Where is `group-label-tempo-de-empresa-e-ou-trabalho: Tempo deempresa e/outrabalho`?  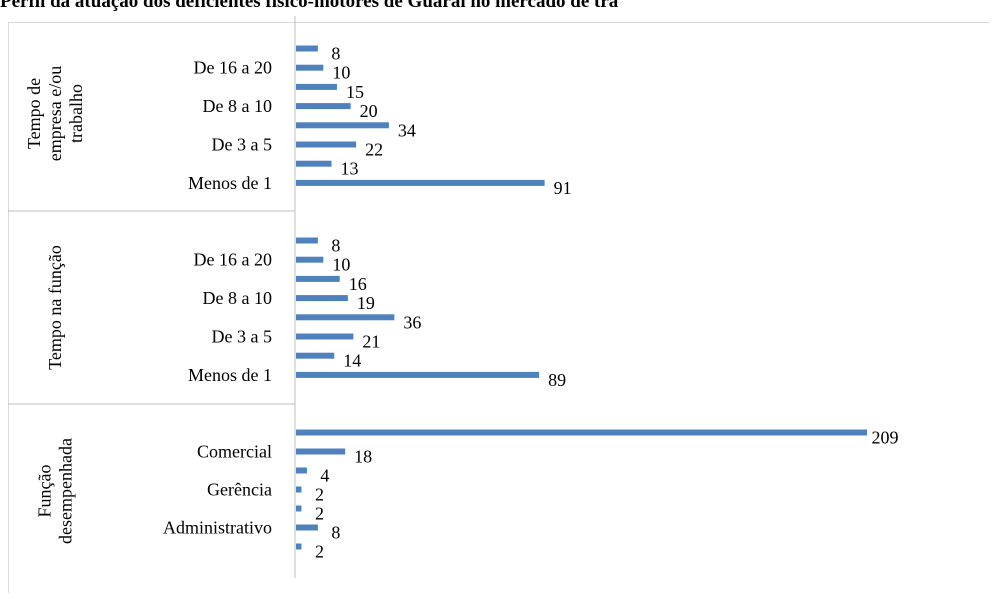 group-label-tempo-de-empresa-e-ou-trabalho: Tempo deempresa e/outrabalho is located at coordinates (55, 113).